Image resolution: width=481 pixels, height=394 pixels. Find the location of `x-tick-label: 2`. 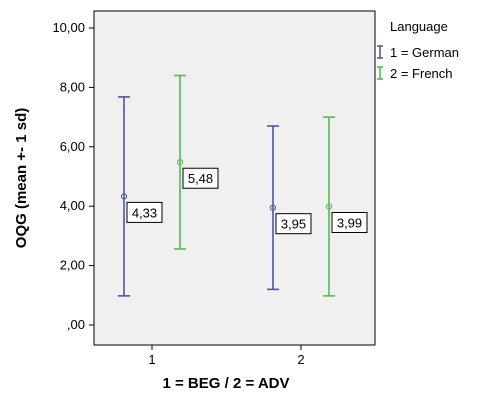

x-tick-label: 2 is located at coordinates (300, 359).